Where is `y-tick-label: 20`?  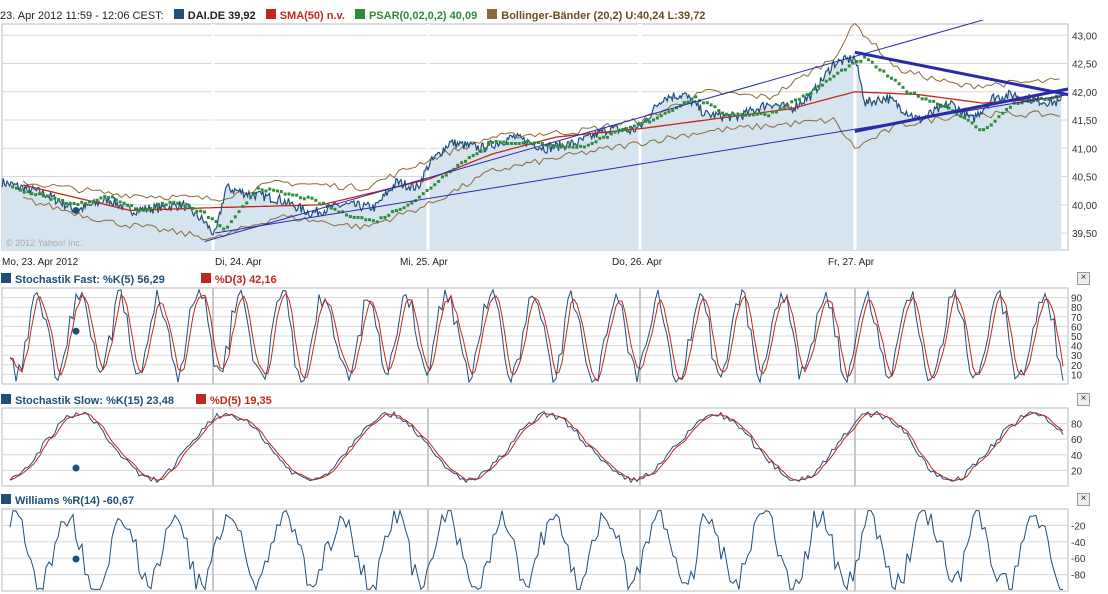
y-tick-label: 20 is located at coordinates (1077, 471).